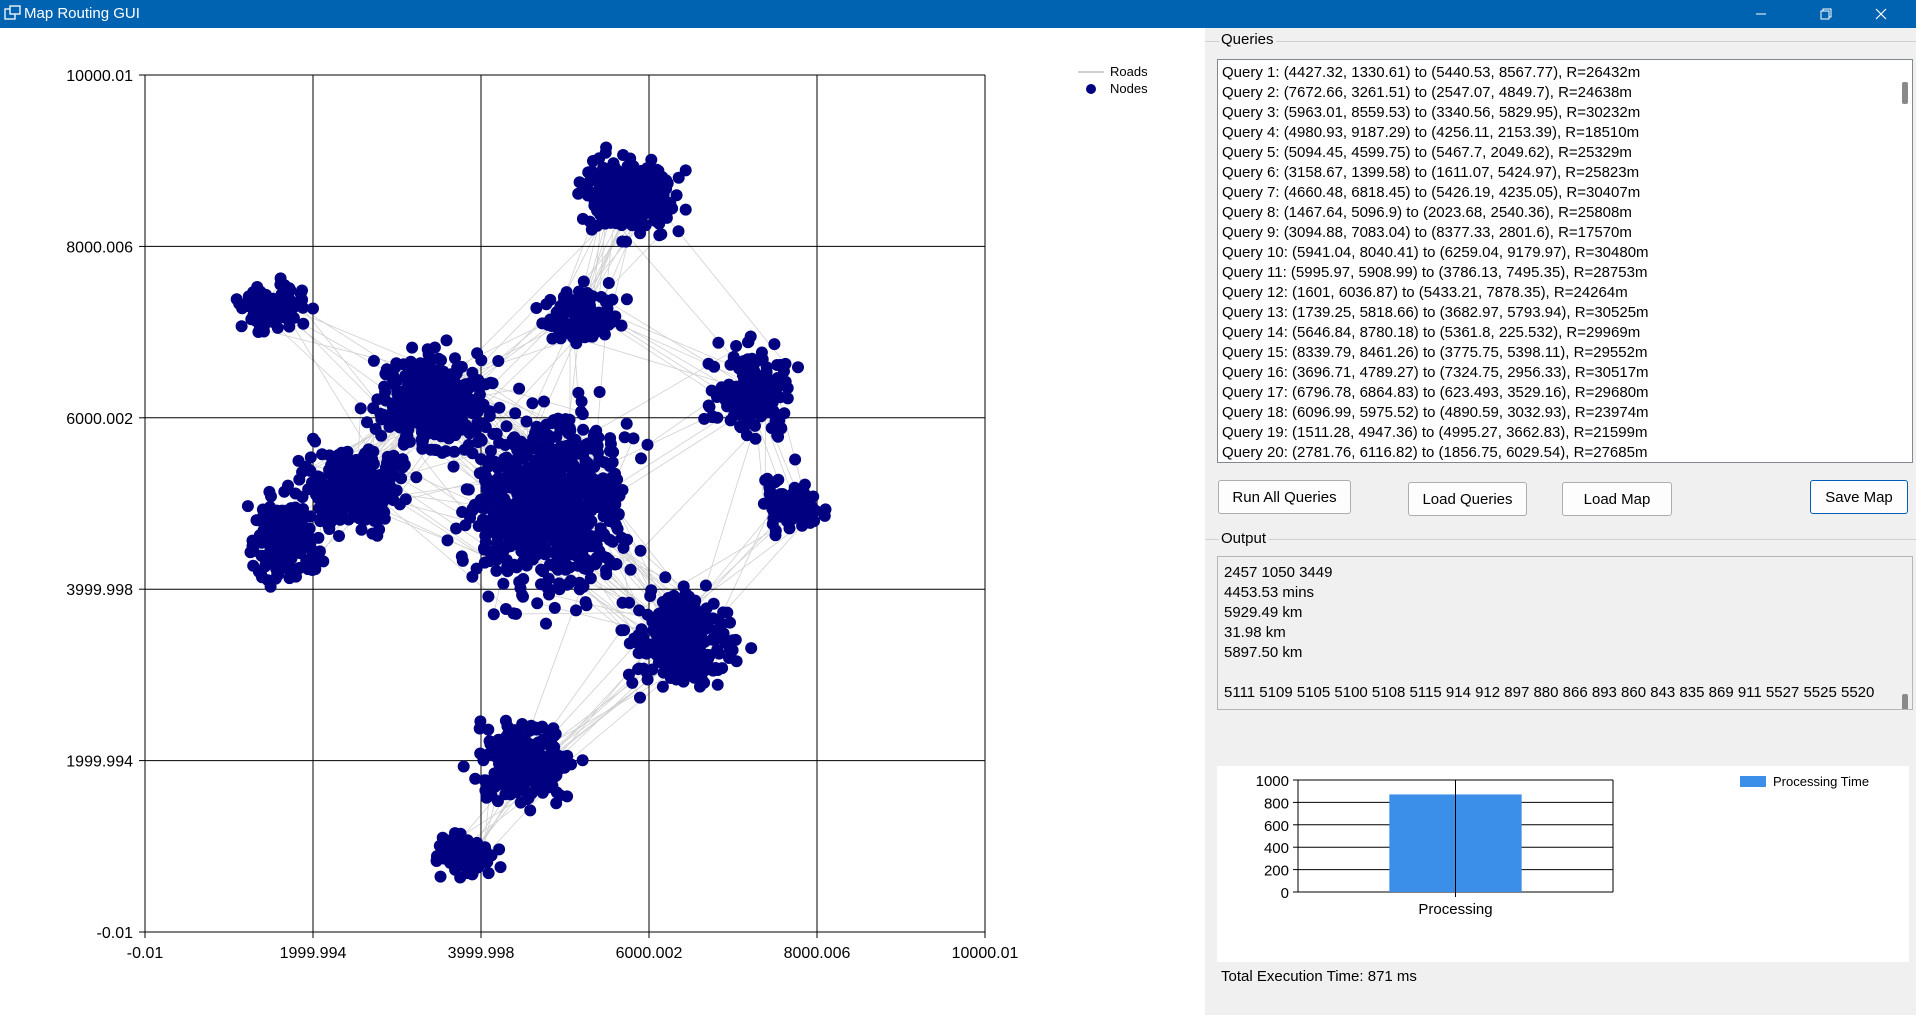 The width and height of the screenshot is (1916, 1015). Describe the element at coordinates (1617, 499) in the screenshot. I see `load-map-button: Load Map` at that location.